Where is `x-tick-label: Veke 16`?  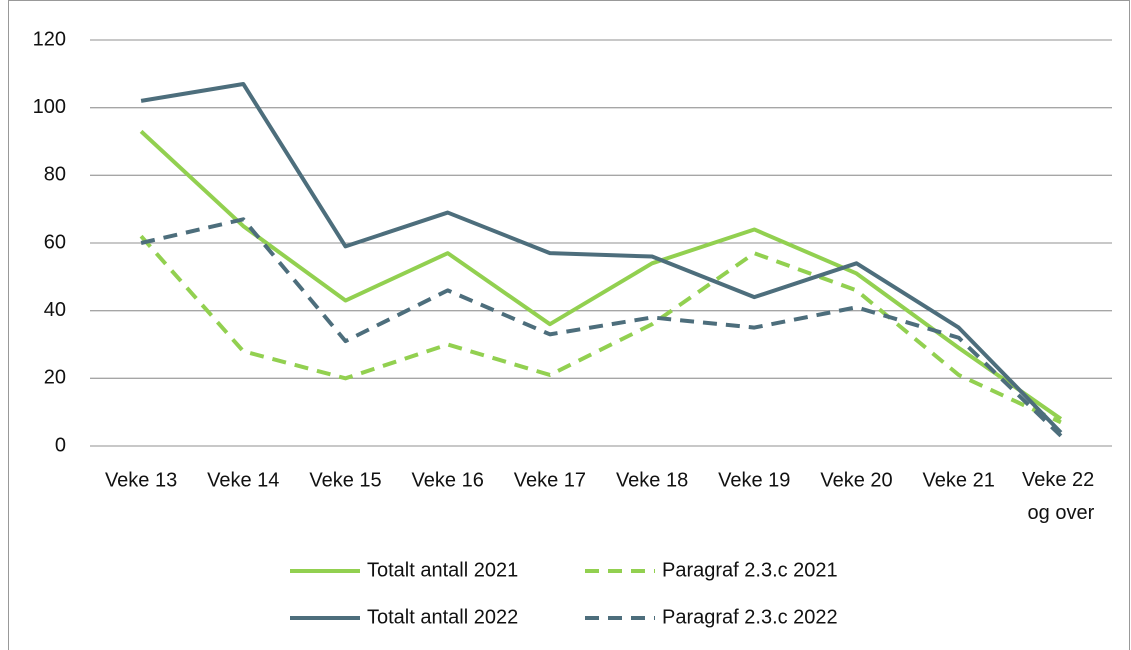
x-tick-label: Veke 16 is located at coordinates (448, 480).